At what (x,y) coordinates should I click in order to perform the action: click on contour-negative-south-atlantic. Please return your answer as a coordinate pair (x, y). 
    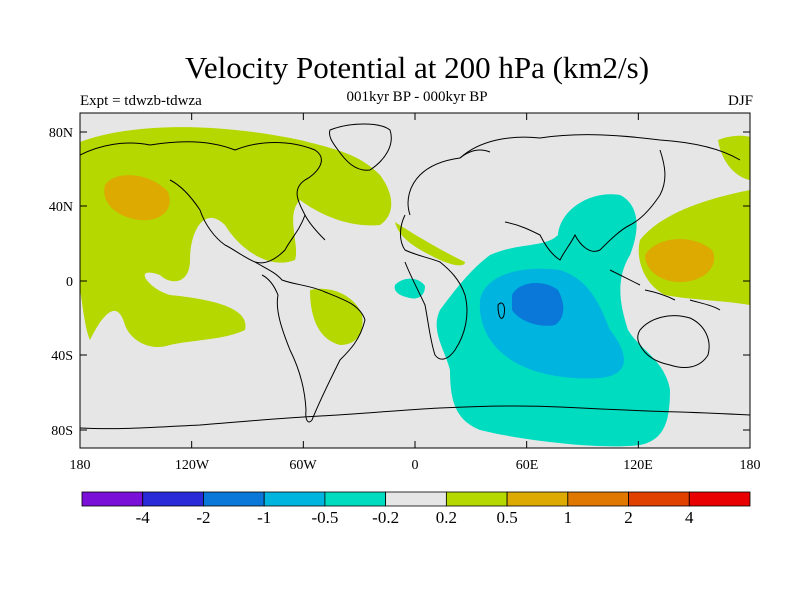
    Looking at the image, I should click on (409, 288).